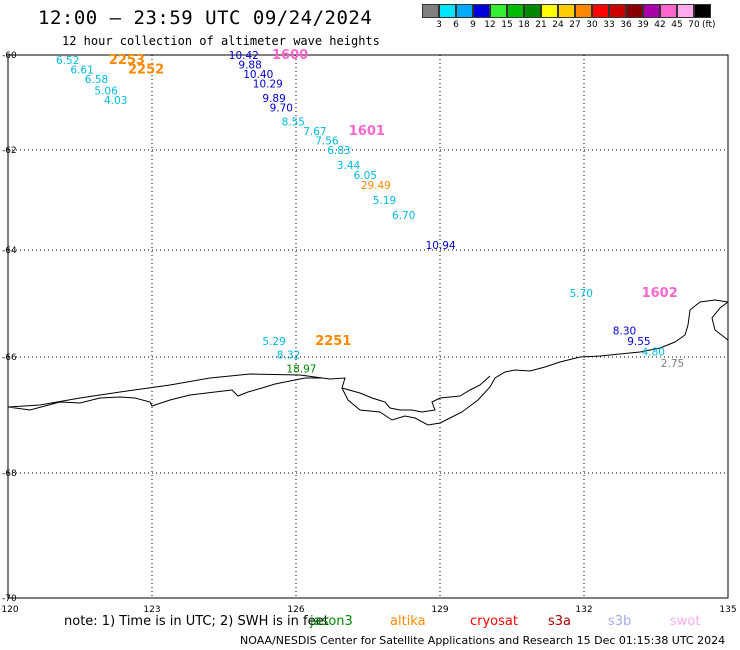 The image size is (740, 650). What do you see at coordinates (568, 26) in the screenshot?
I see `legend-labels: 3 6 9 12 15 18 21 24 27 30 33 36 39 42 45 70 (ft)` at bounding box center [568, 26].